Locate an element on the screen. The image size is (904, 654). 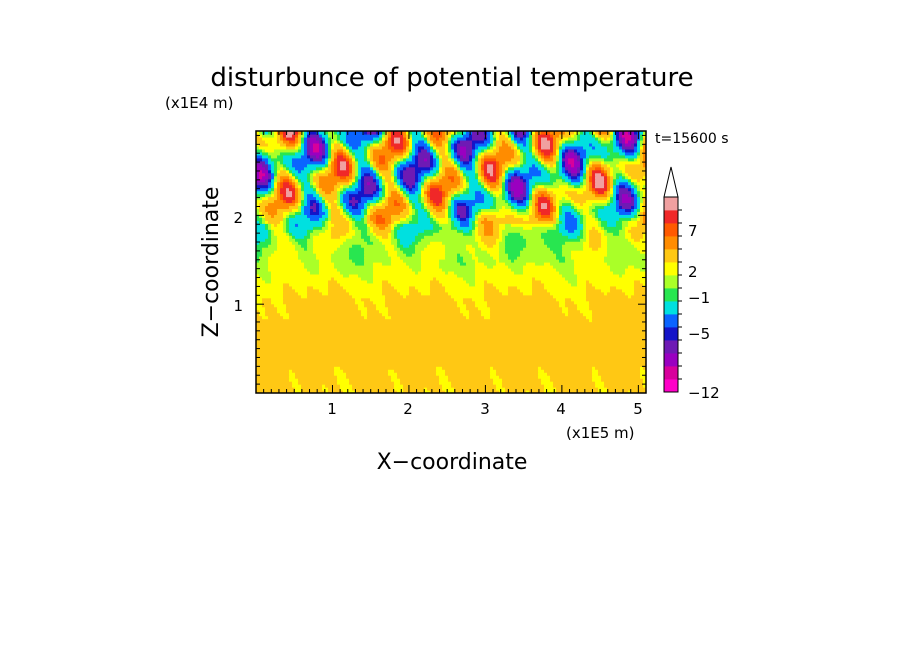
colorbar-tick-label: 2 is located at coordinates (693, 272).